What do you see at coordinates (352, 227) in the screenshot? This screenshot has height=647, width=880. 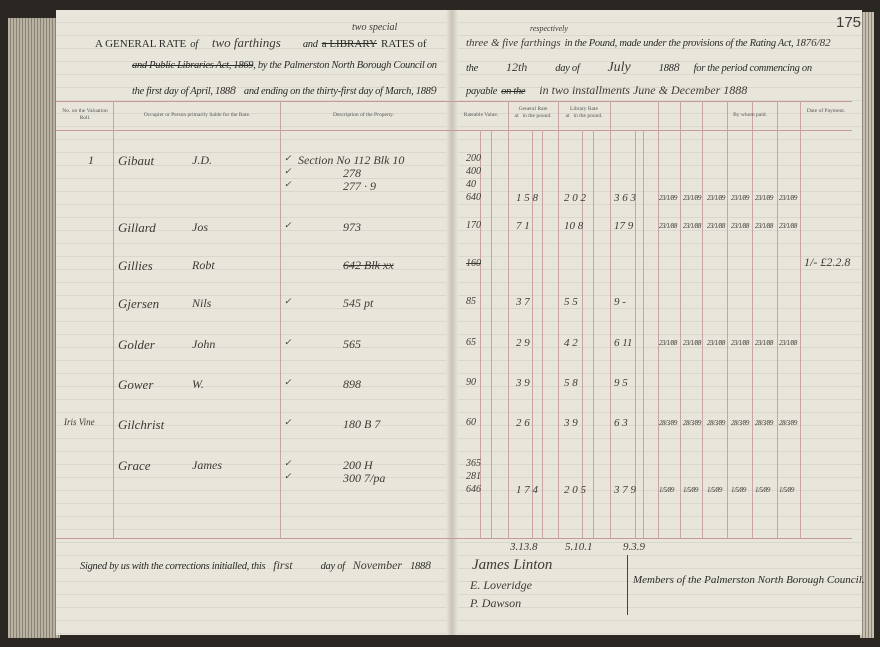 I see `property-description: 973` at bounding box center [352, 227].